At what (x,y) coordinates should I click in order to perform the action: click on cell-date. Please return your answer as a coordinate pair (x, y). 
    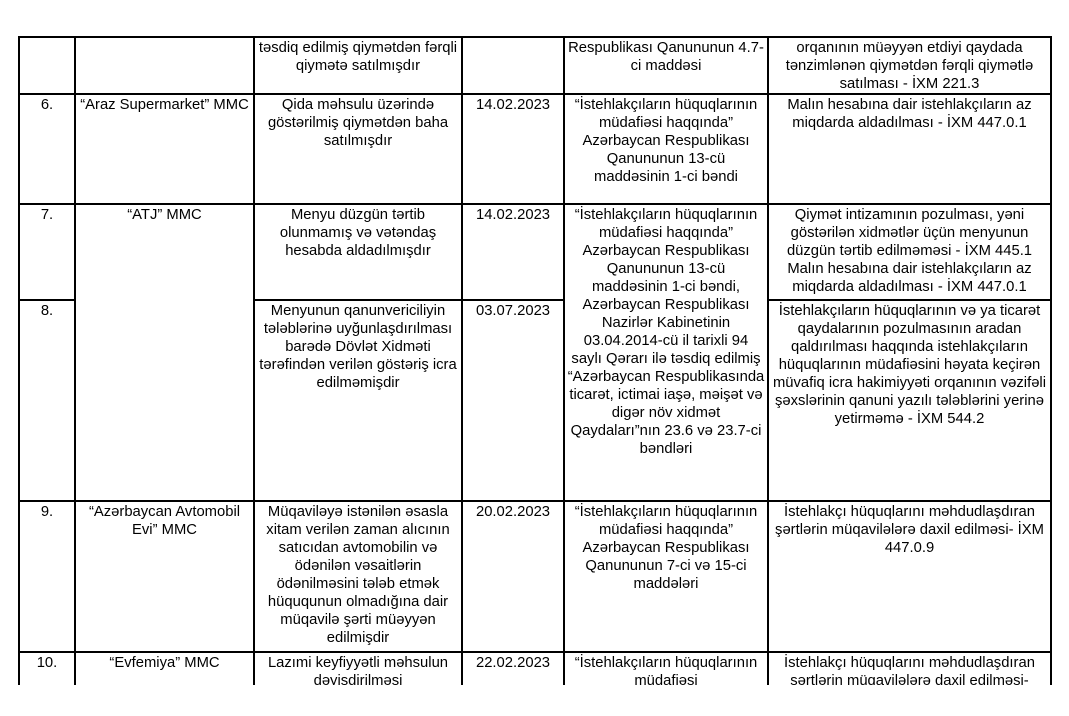
    Looking at the image, I should click on (513, 65).